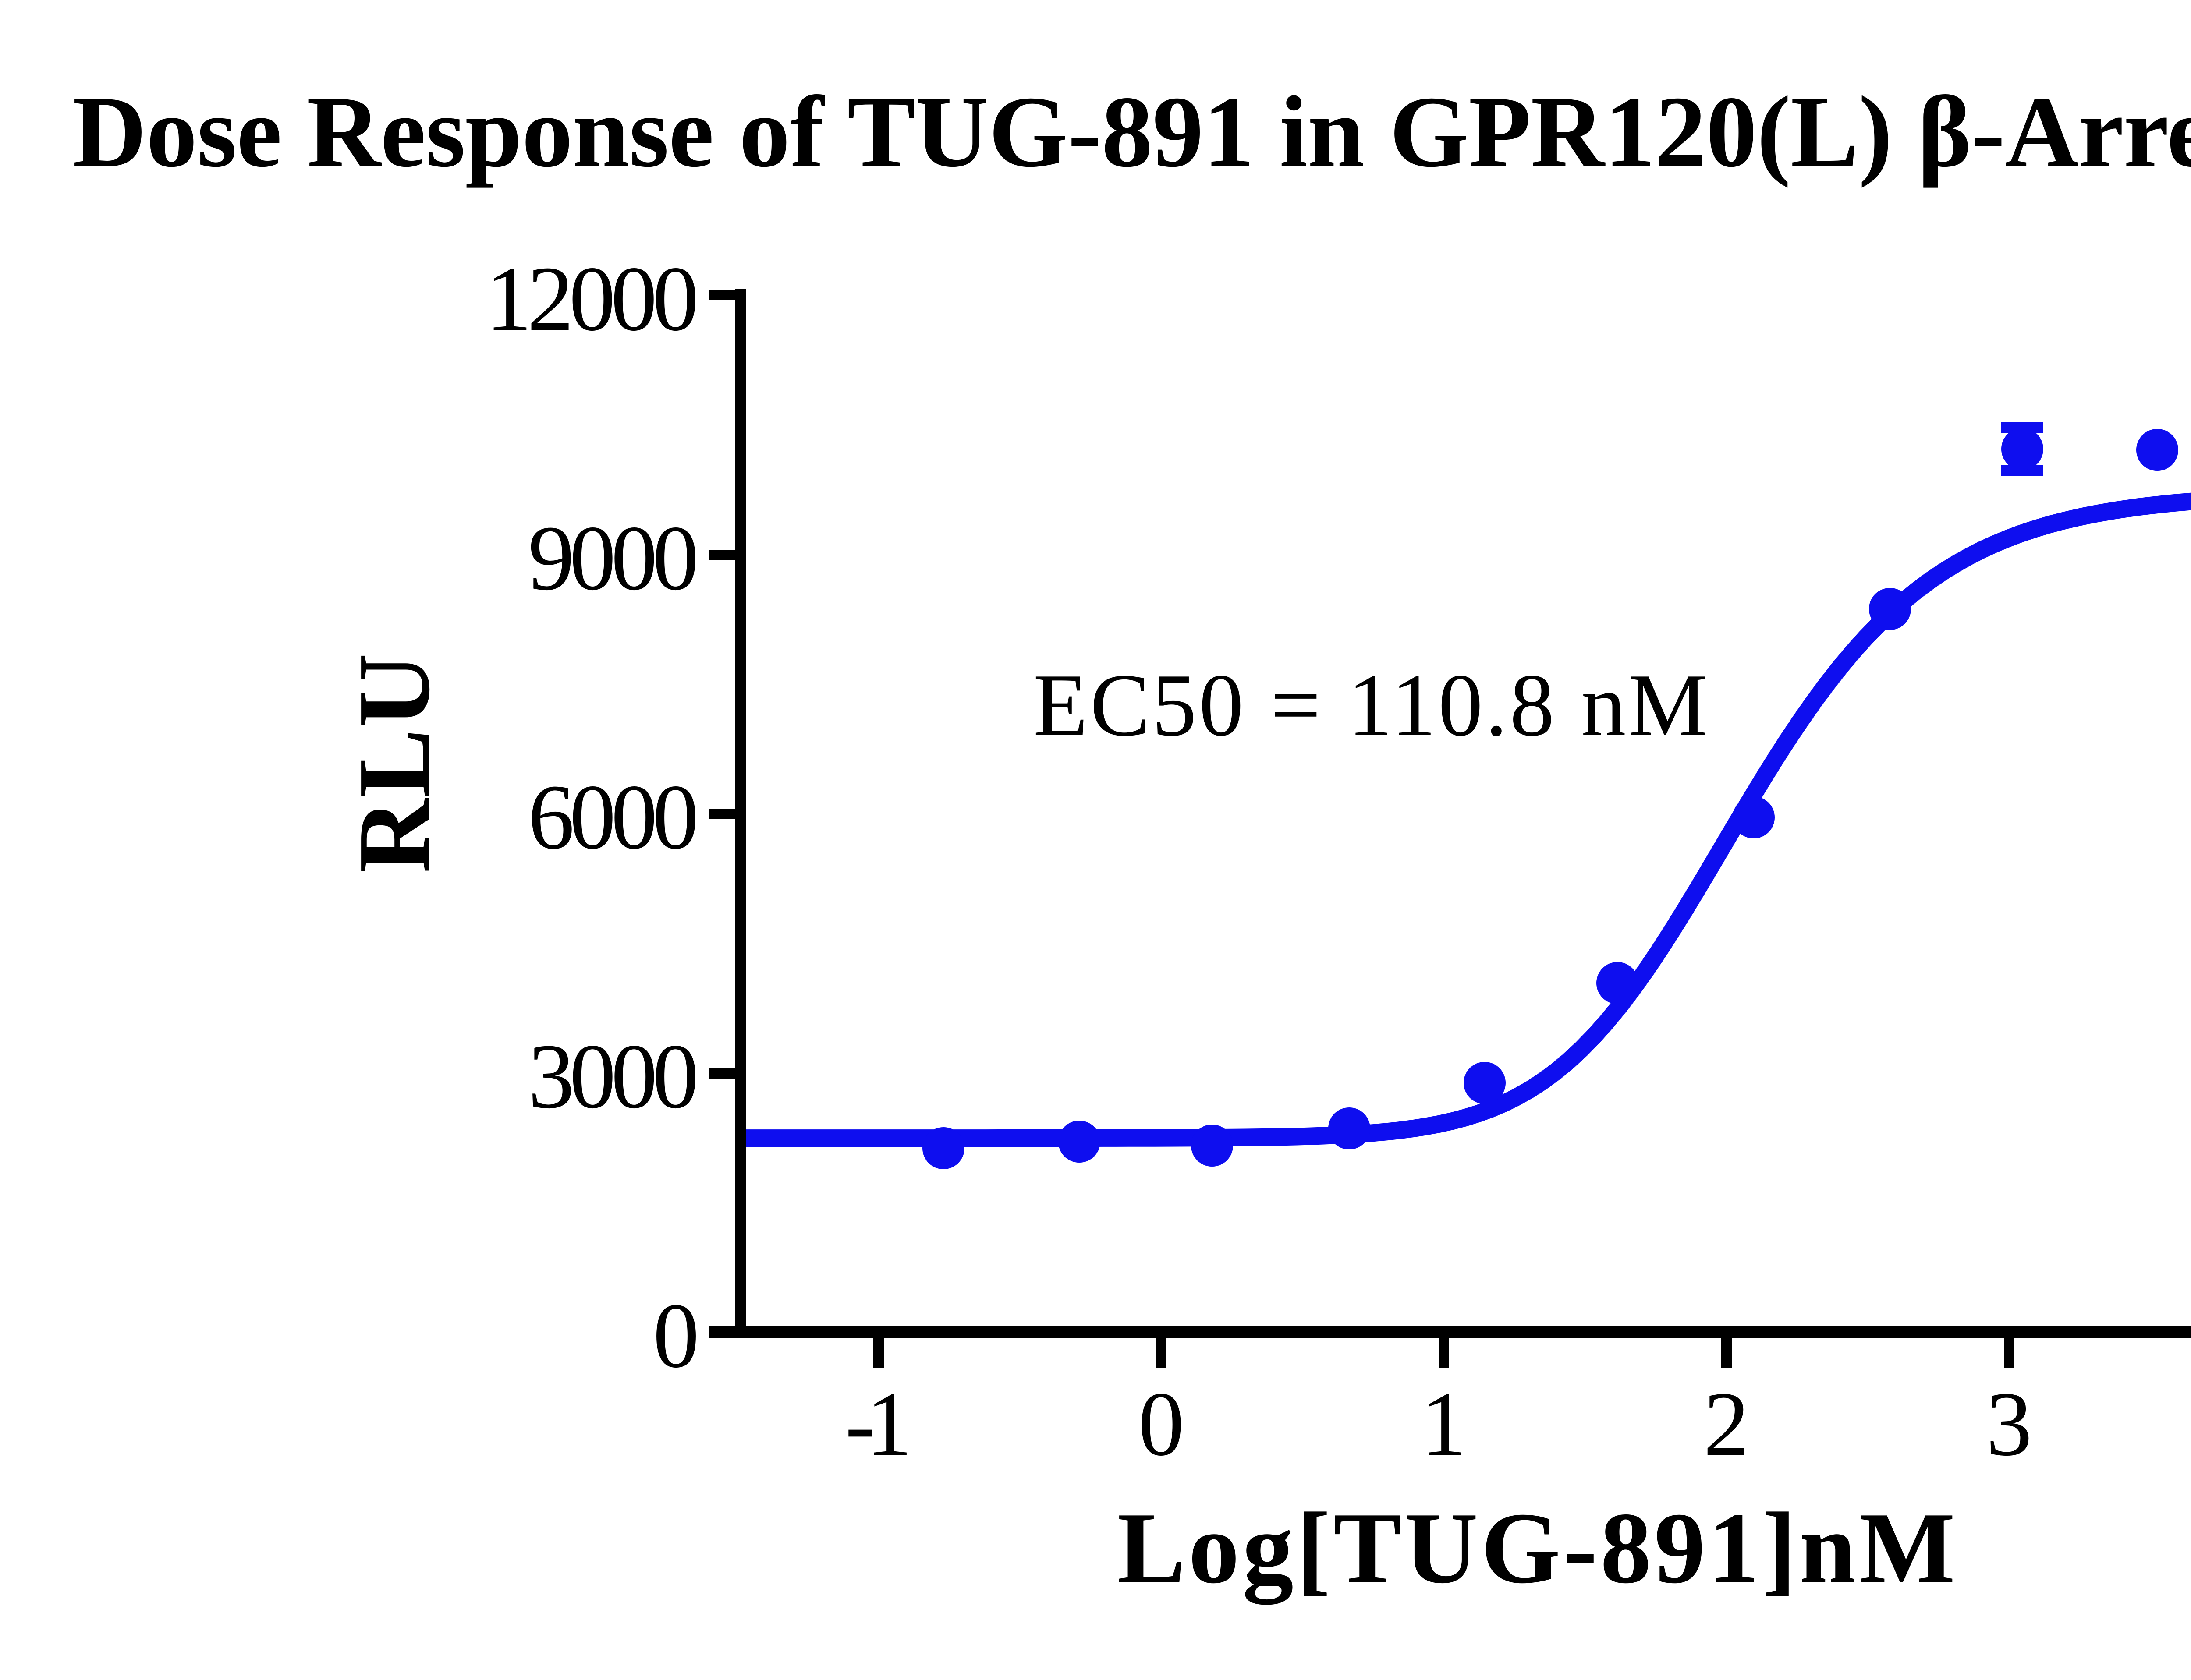 This screenshot has height=1680, width=2191. What do you see at coordinates (2009, 1424) in the screenshot?
I see `svg-text: 3` at bounding box center [2009, 1424].